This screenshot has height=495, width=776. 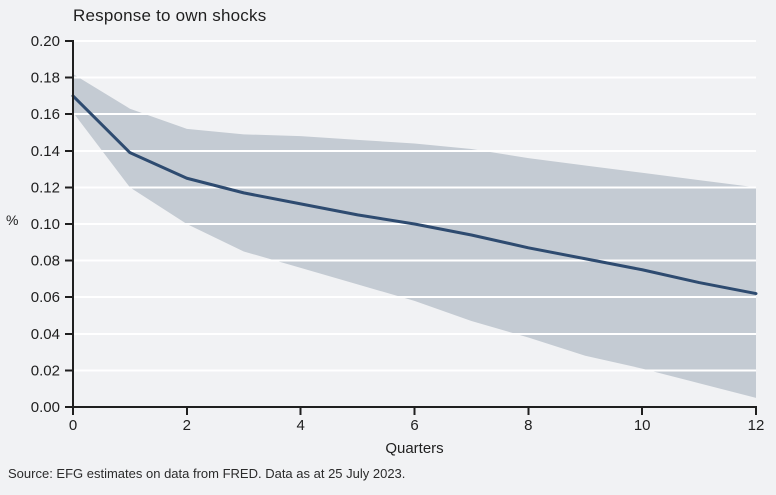 What do you see at coordinates (170, 15) in the screenshot?
I see `chart-title: Response to own shocks` at bounding box center [170, 15].